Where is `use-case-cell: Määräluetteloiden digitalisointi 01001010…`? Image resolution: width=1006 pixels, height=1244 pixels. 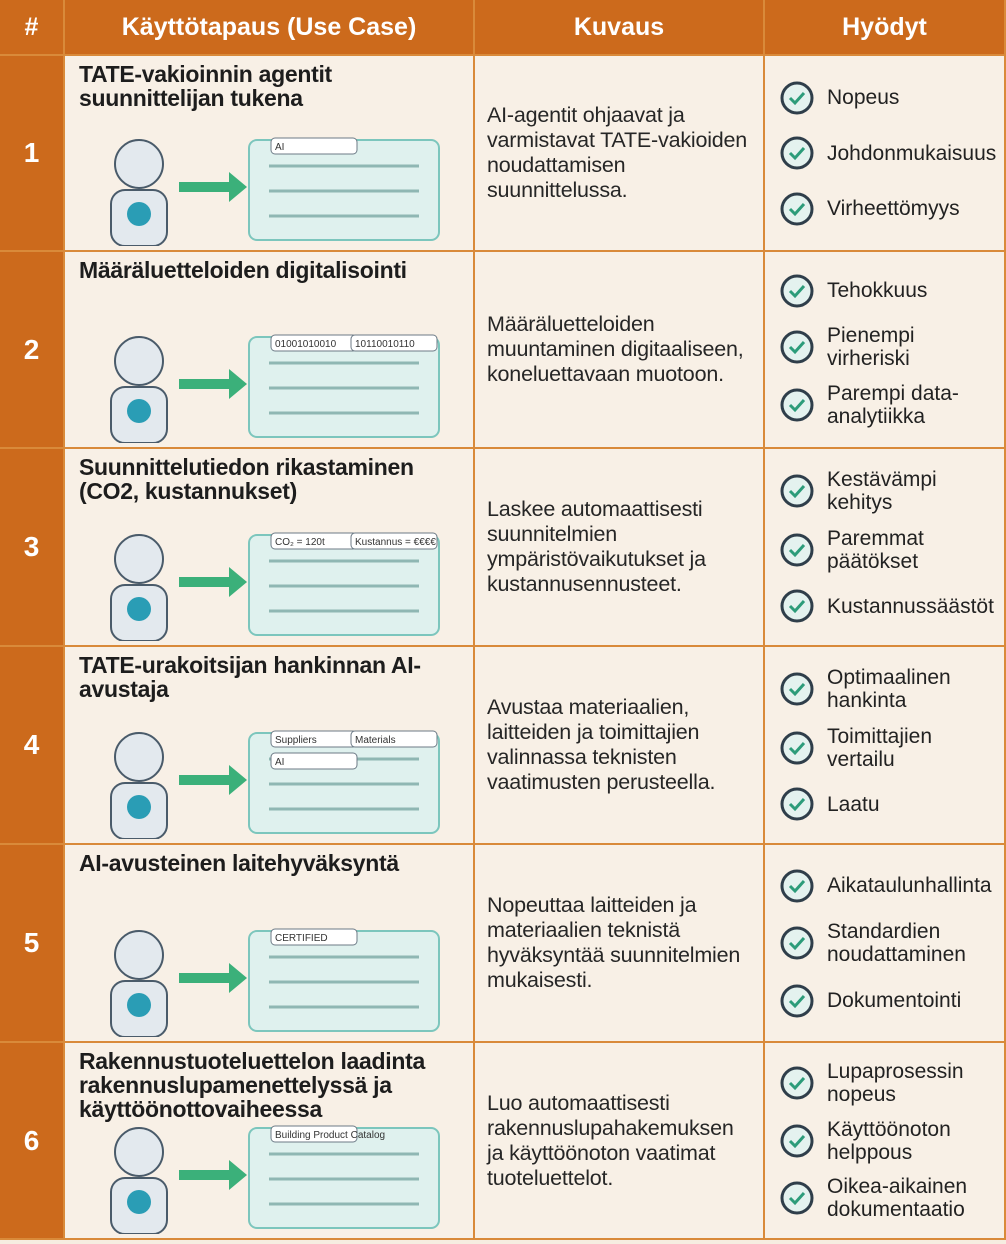 use-case-cell: Määräluetteloiden digitalisointi 01001010… is located at coordinates (270, 350).